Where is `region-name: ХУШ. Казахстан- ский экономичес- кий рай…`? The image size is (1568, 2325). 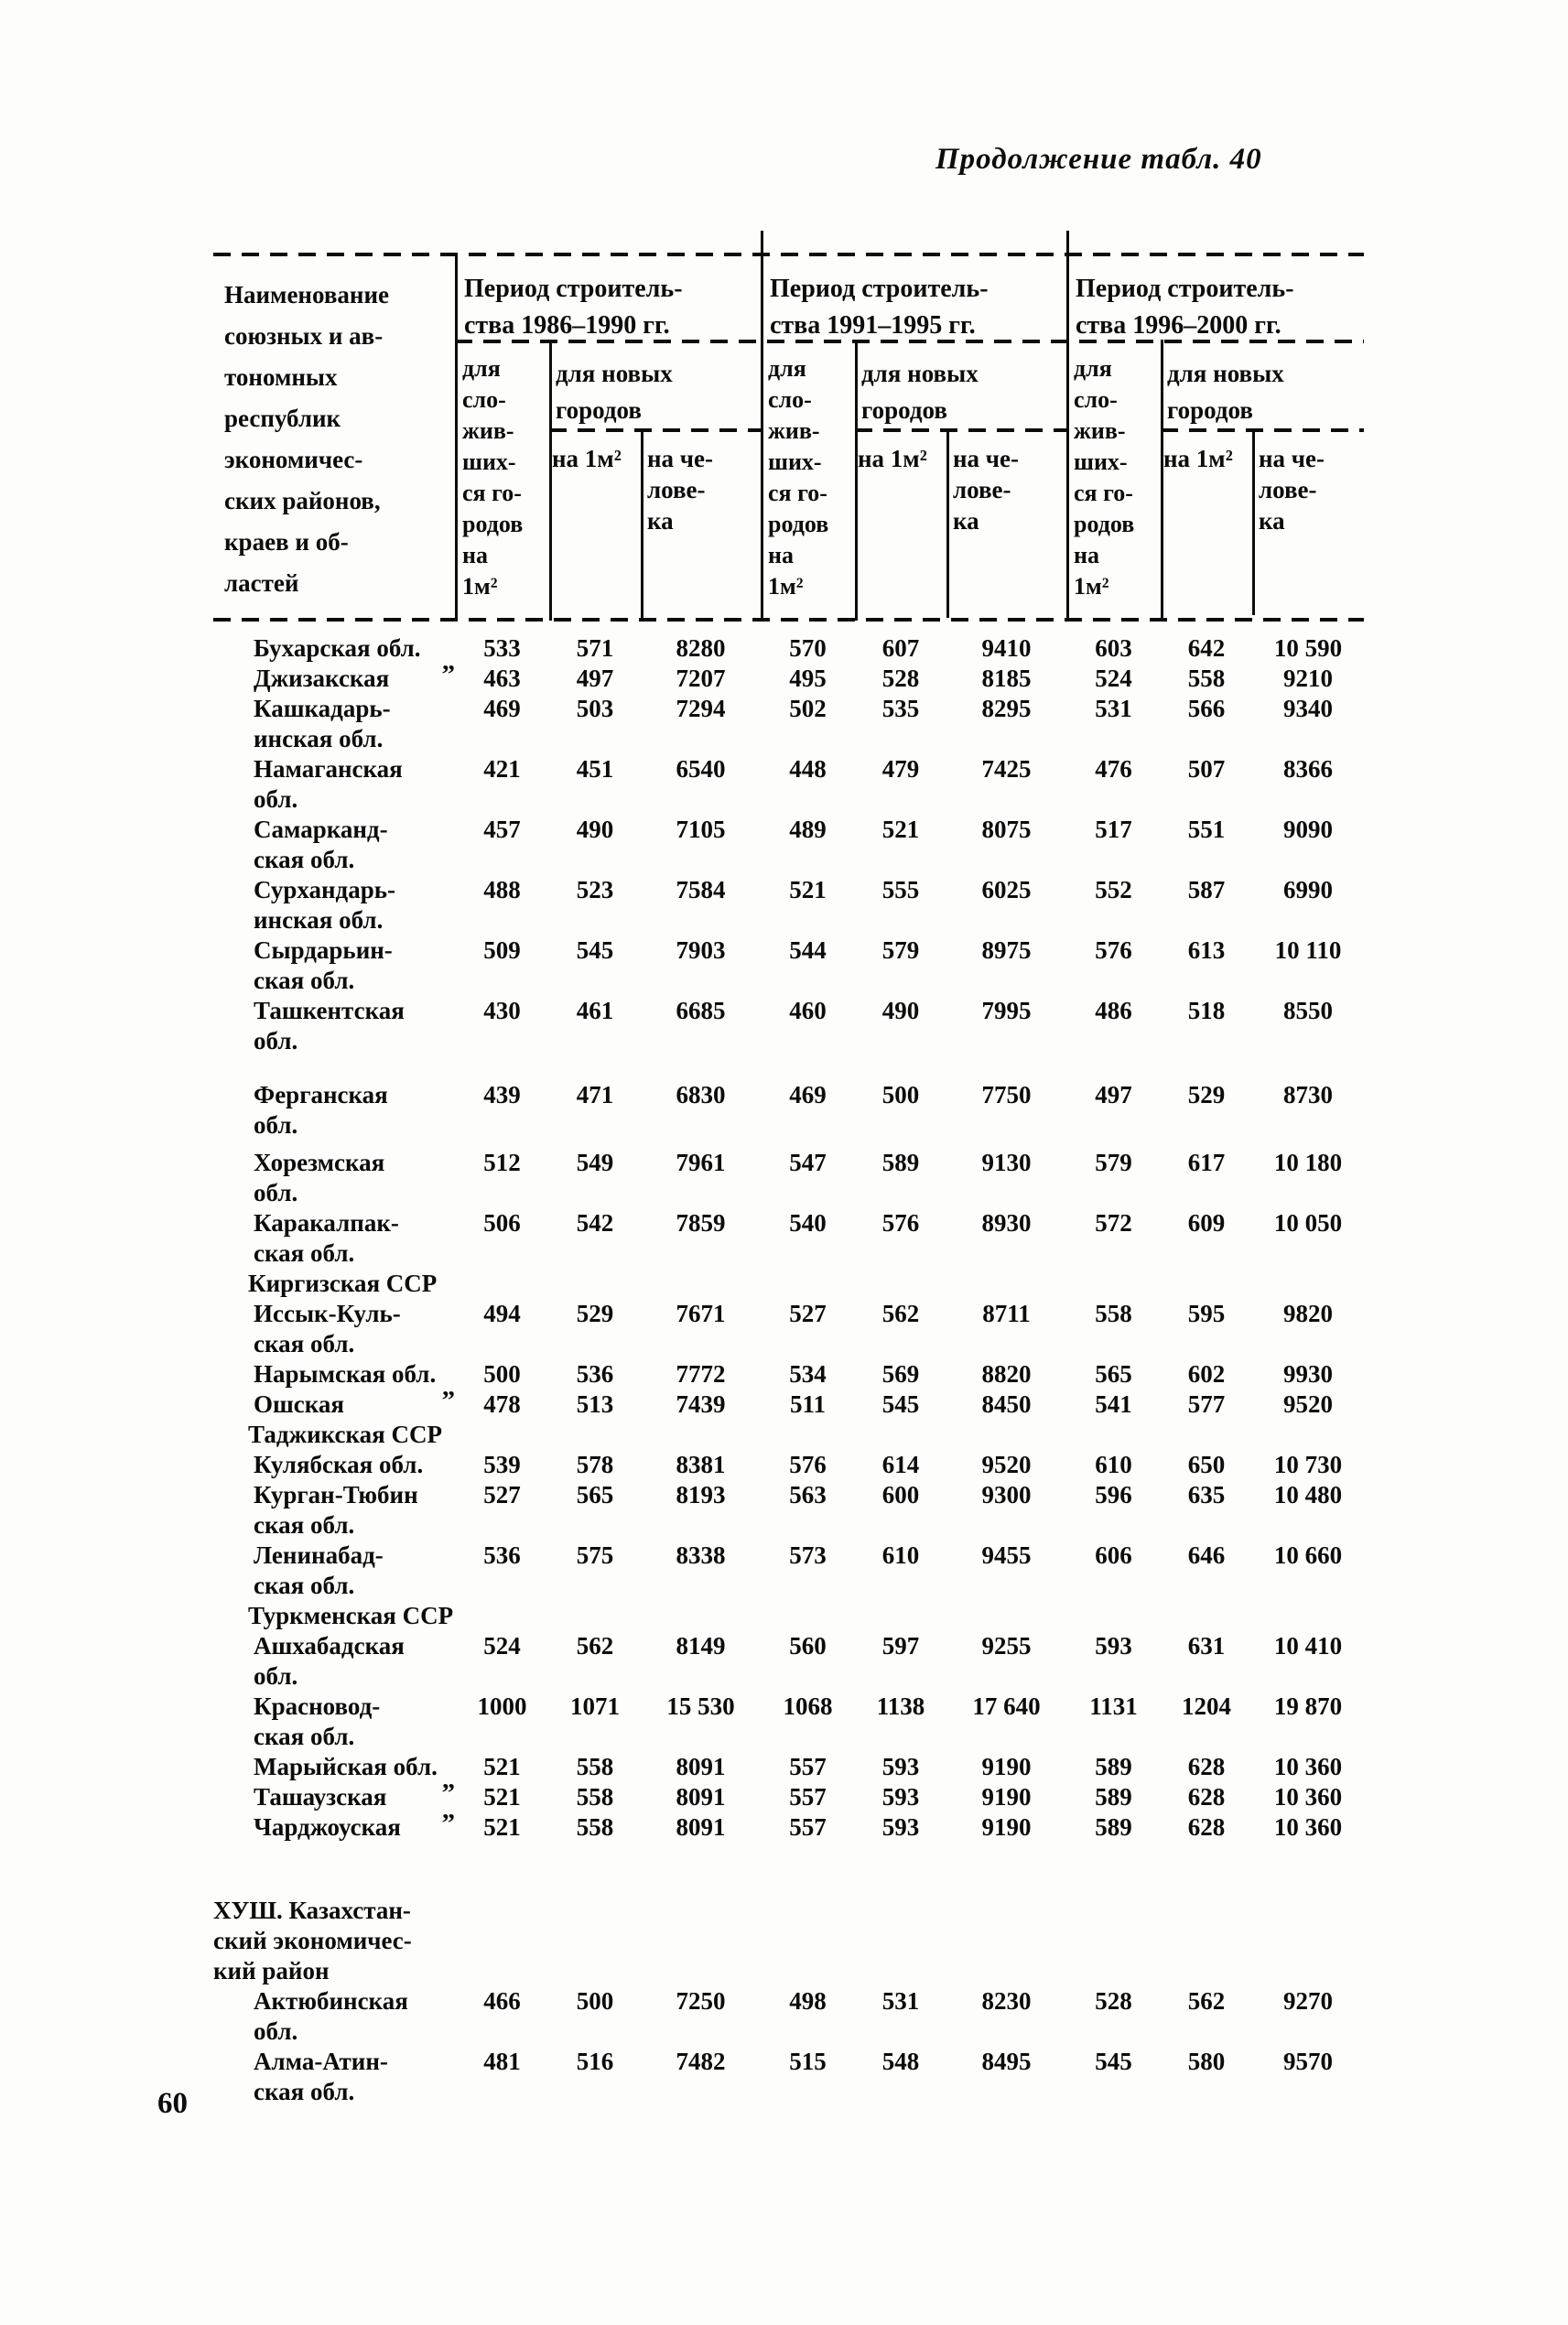
region-name: ХУШ. Казахстан- ский экономичес- кий рай… is located at coordinates (312, 1941).